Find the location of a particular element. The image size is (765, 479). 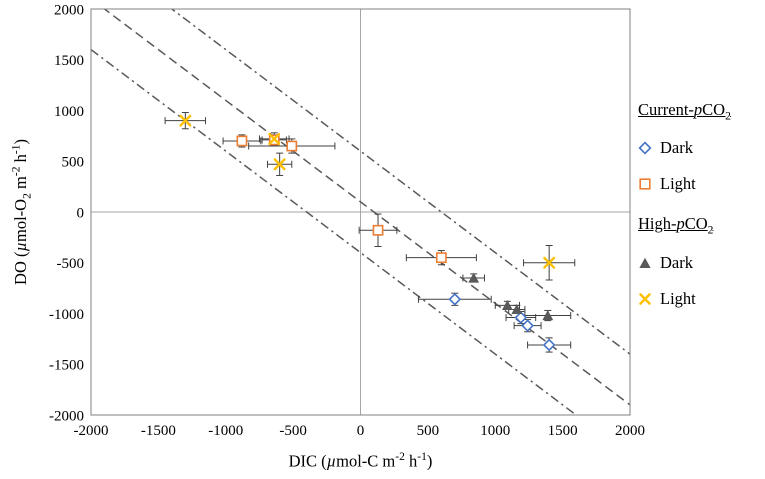

legend-item-high-dark: Dark is located at coordinates (684, 263).